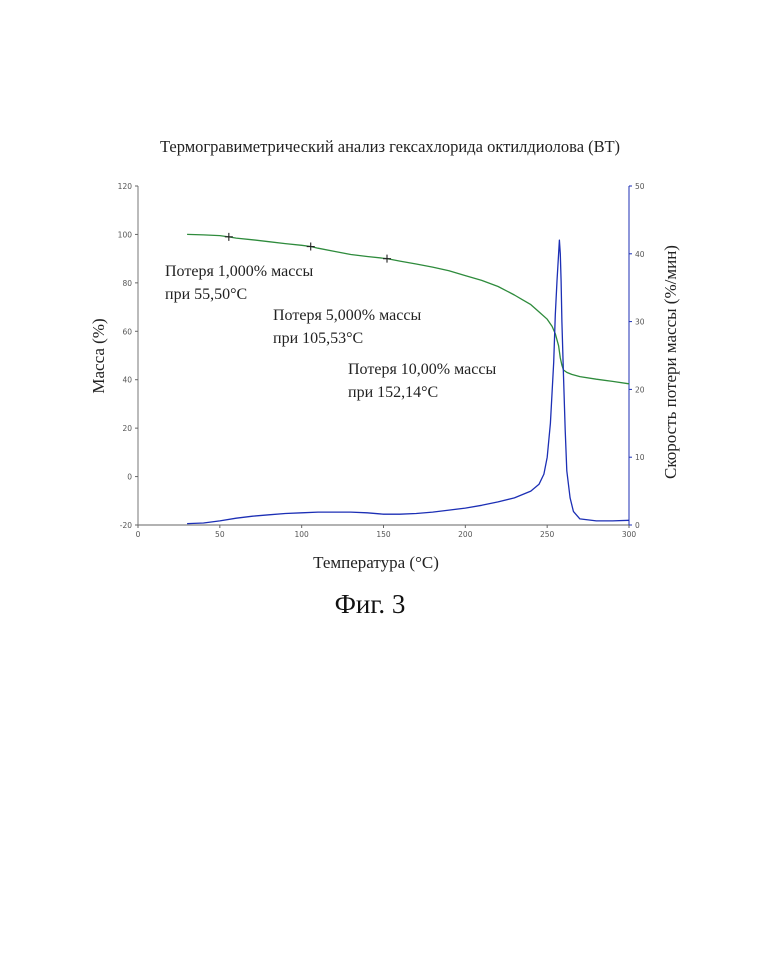 This screenshot has width=780, height=962. Describe the element at coordinates (383, 534) in the screenshot. I see `x-tick-label: 150` at that location.